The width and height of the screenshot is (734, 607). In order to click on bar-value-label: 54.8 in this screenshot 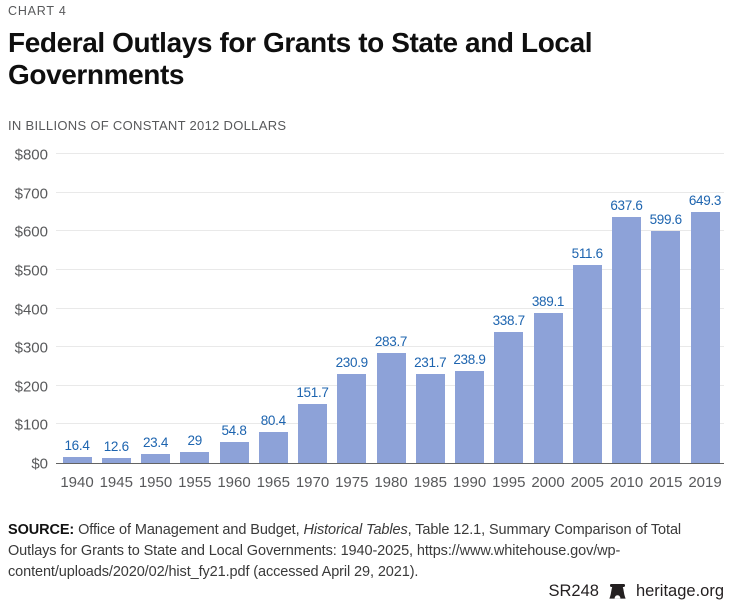, I will do `click(234, 430)`.